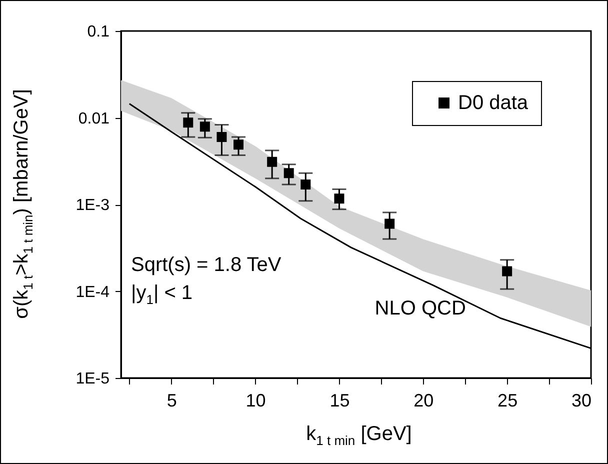 The width and height of the screenshot is (608, 464). What do you see at coordinates (94, 119) in the screenshot?
I see `y-tick-label: 0.01` at bounding box center [94, 119].